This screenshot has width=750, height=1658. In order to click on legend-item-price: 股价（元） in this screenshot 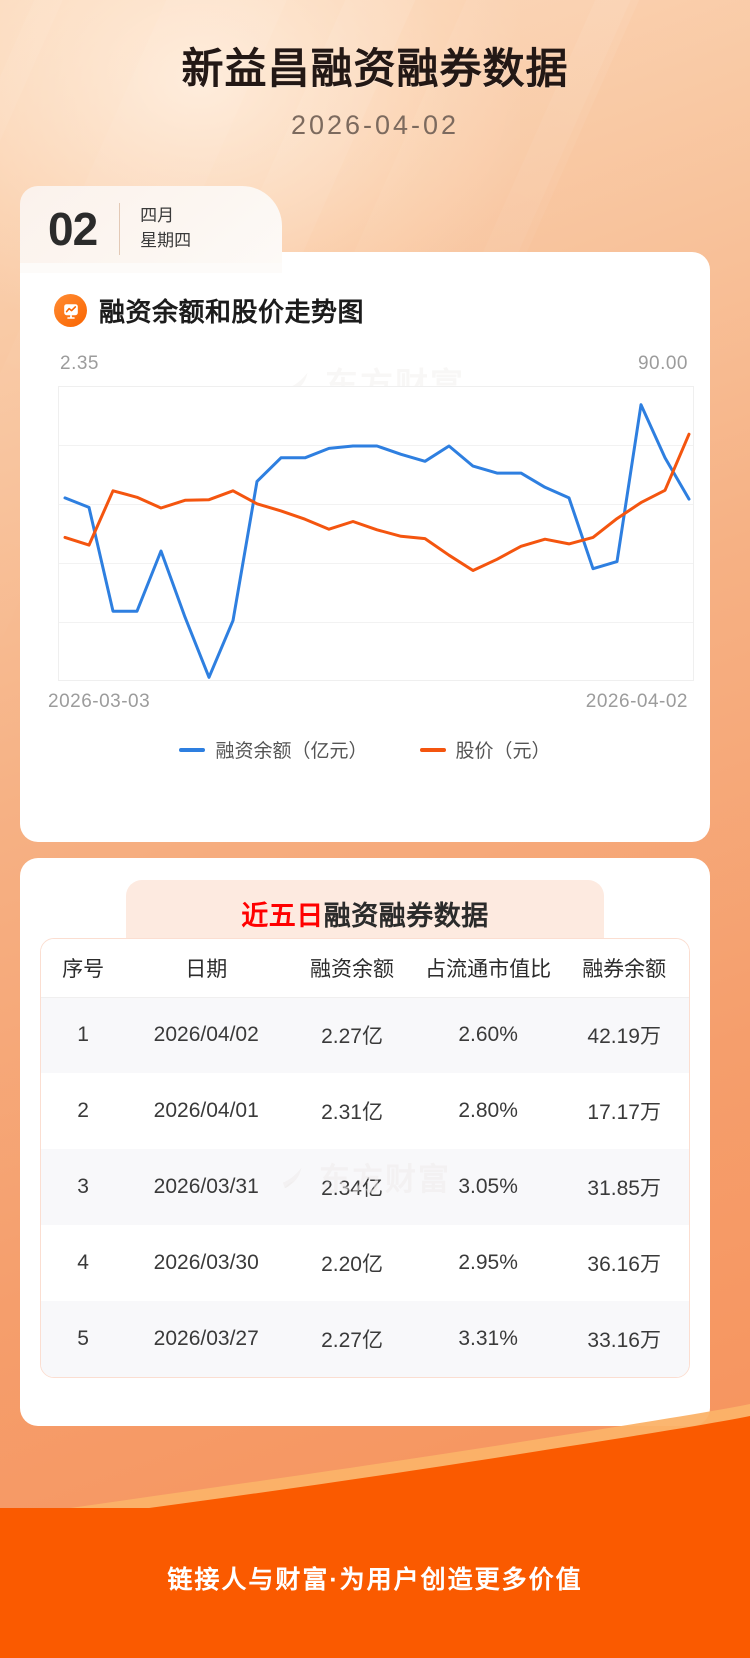, I will do `click(485, 749)`.